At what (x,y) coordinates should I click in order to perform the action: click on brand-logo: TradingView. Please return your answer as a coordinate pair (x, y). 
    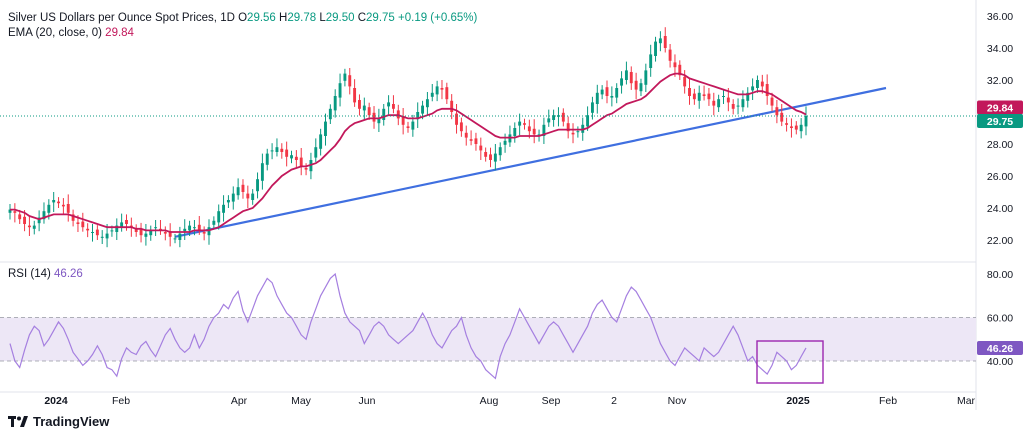
    Looking at the image, I should click on (58, 421).